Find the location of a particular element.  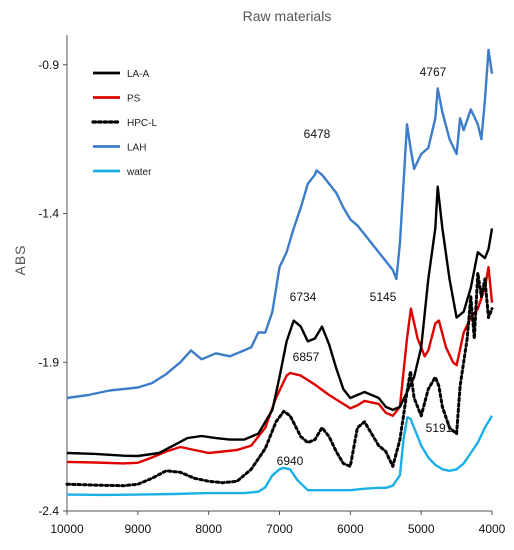

y-tick-label: -1.4 is located at coordinates (48, 214).